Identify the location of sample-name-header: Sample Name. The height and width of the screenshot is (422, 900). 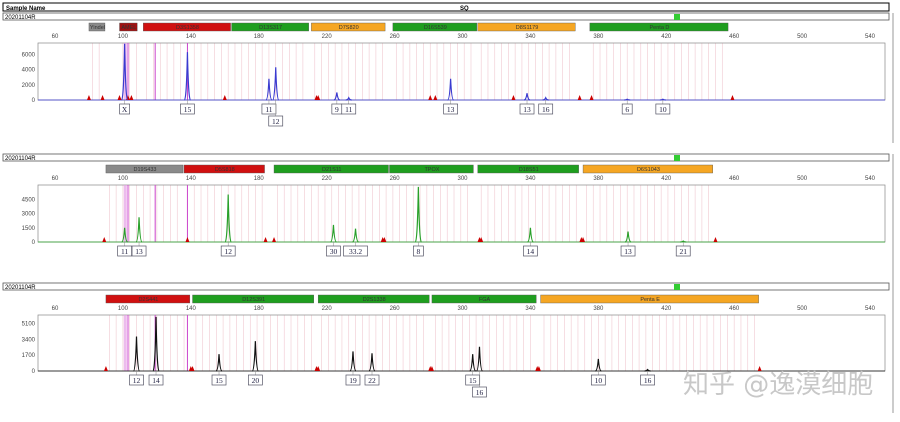
(26, 9).